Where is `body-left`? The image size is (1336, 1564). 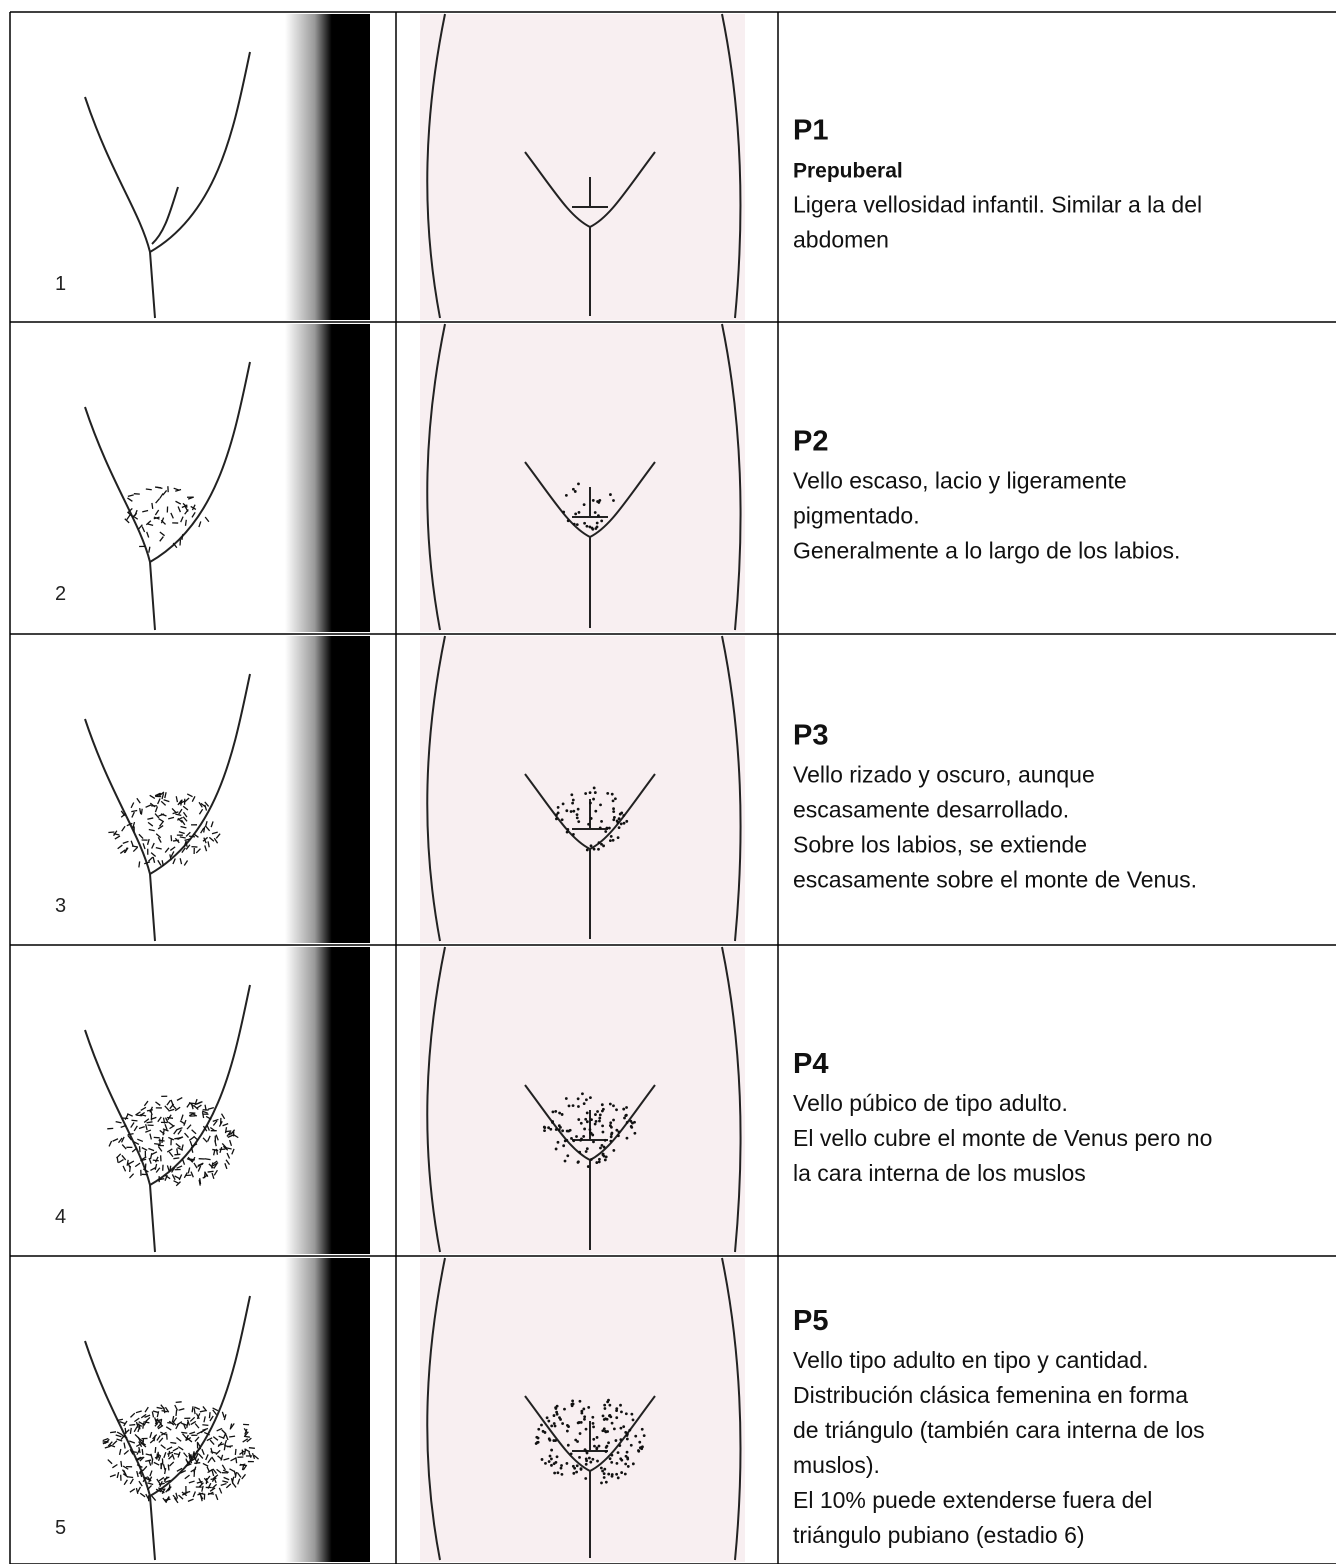 body-left is located at coordinates (436, 788).